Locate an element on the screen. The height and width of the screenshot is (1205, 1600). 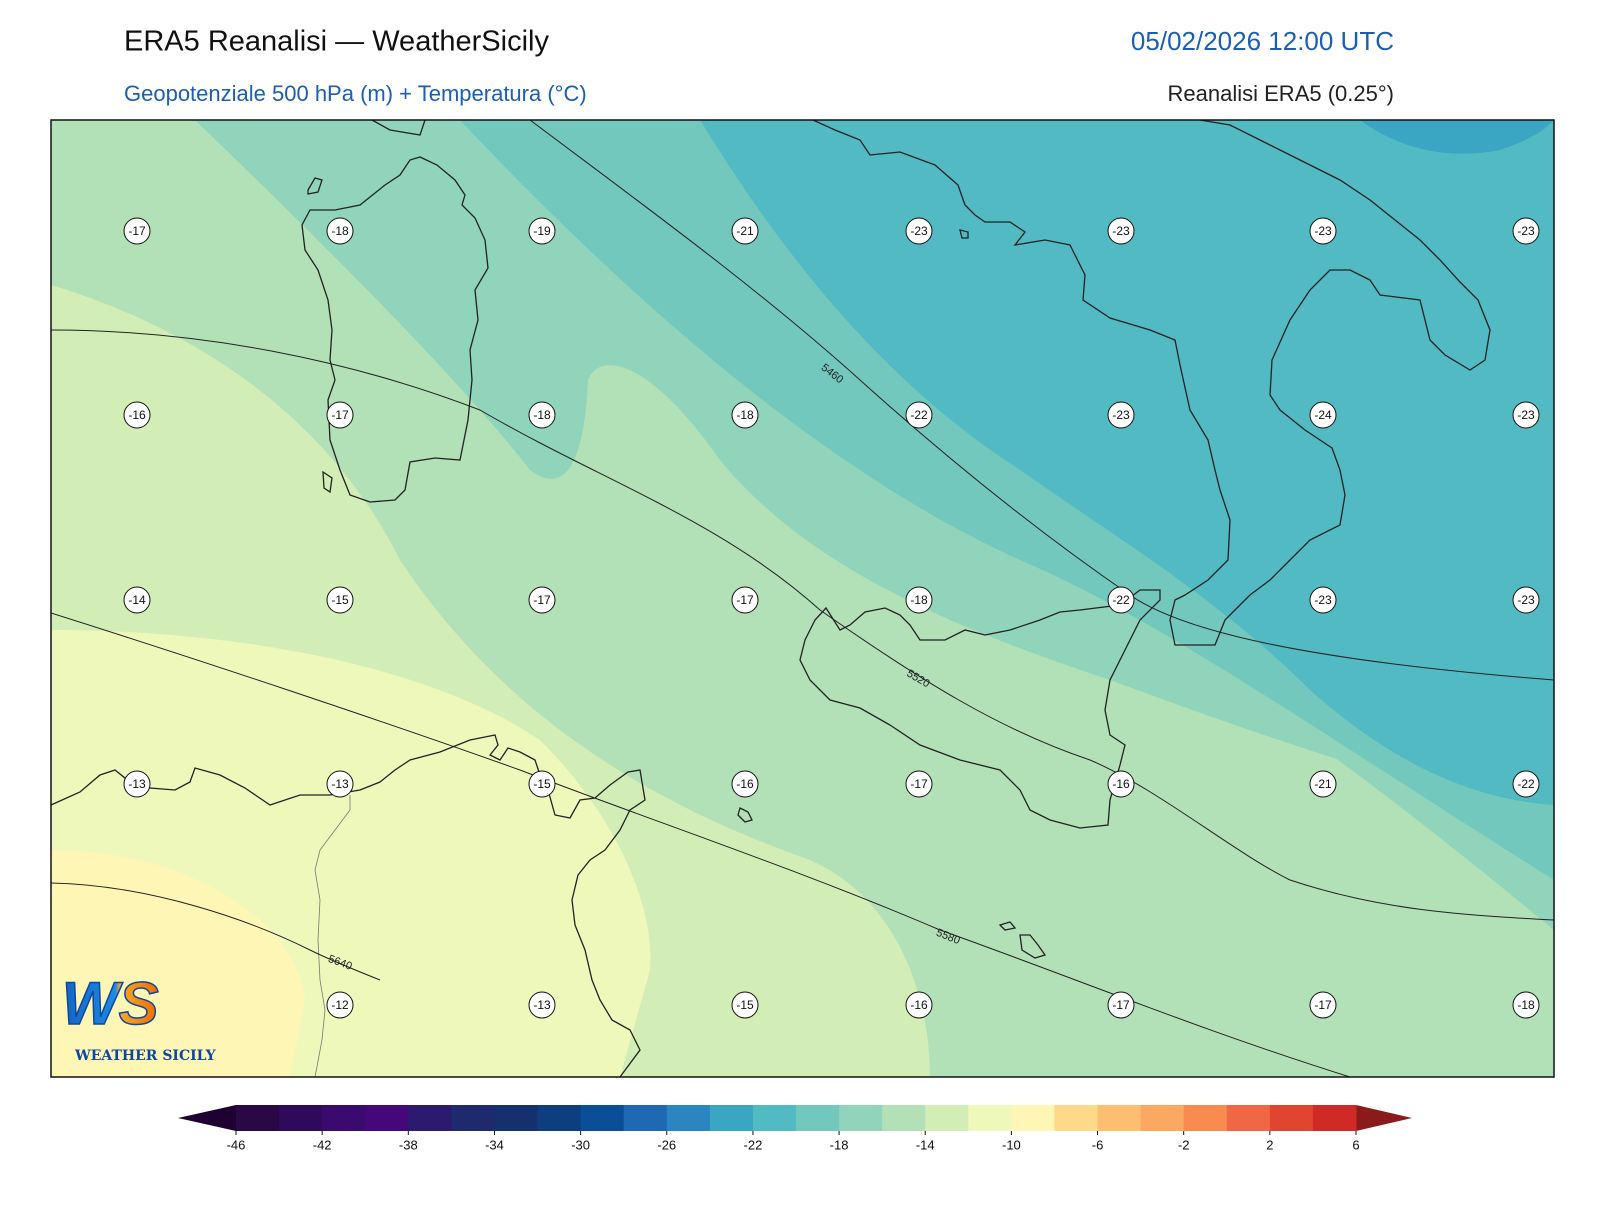
colorbar-tick-label: -26 is located at coordinates (666, 1144).